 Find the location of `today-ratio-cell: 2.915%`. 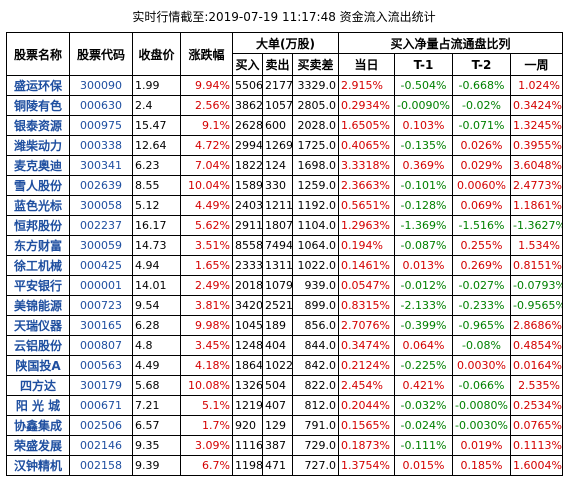

today-ratio-cell: 2.915% is located at coordinates (366, 85).